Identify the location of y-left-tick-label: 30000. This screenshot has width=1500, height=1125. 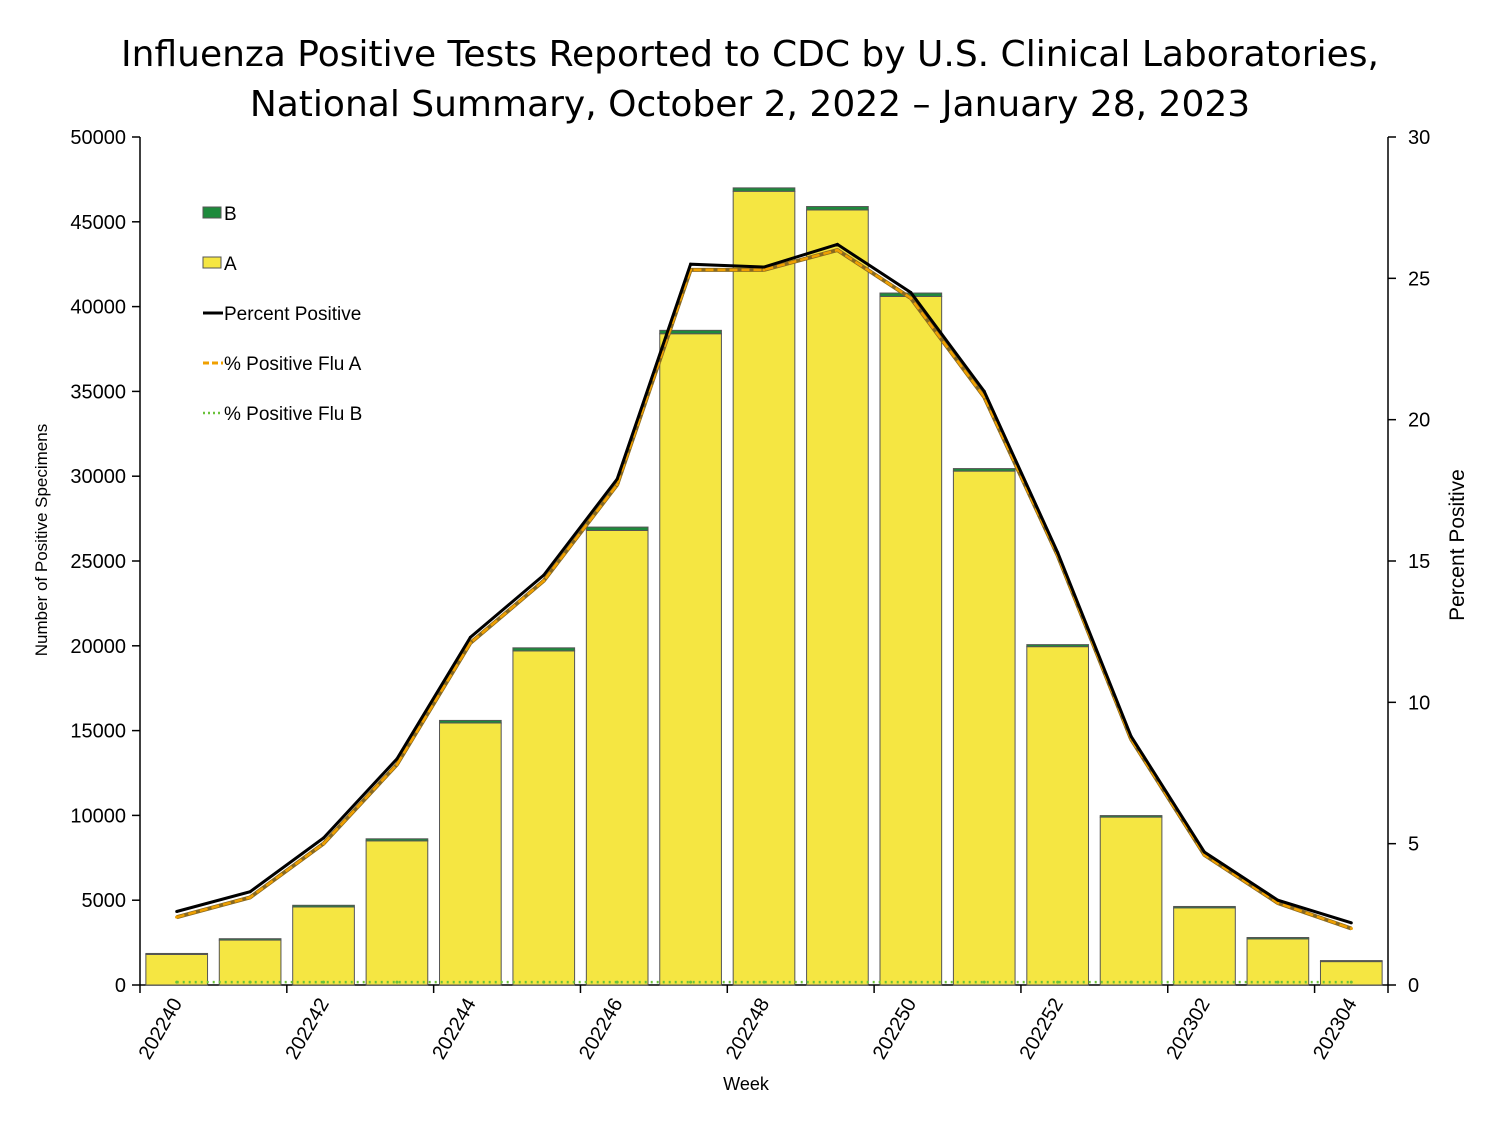
(98, 477).